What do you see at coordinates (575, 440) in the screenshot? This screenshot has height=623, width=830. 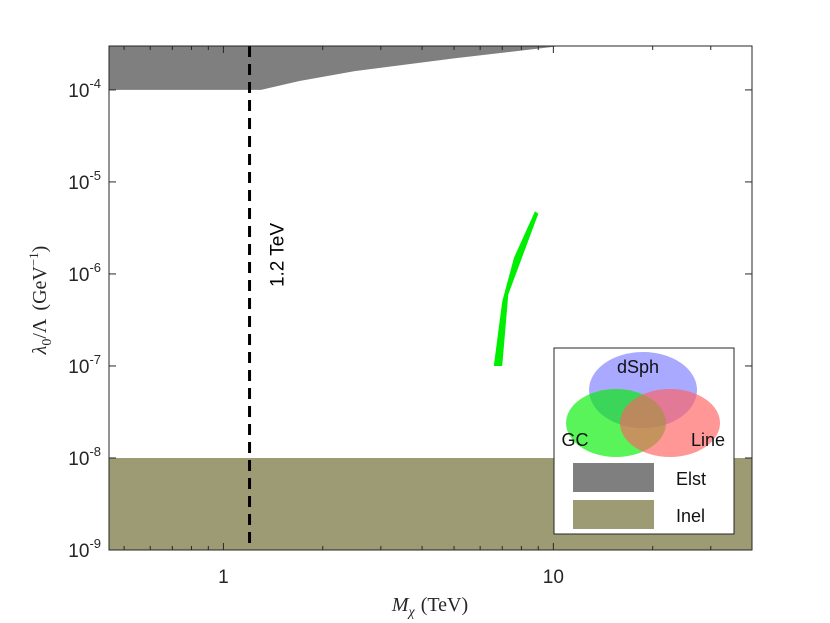 I see `venn-gc-label: GC` at bounding box center [575, 440].